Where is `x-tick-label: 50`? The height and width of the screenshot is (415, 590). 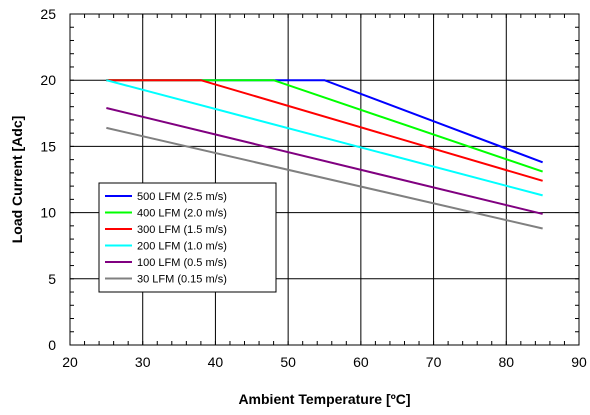 x-tick-label: 50 is located at coordinates (288, 362).